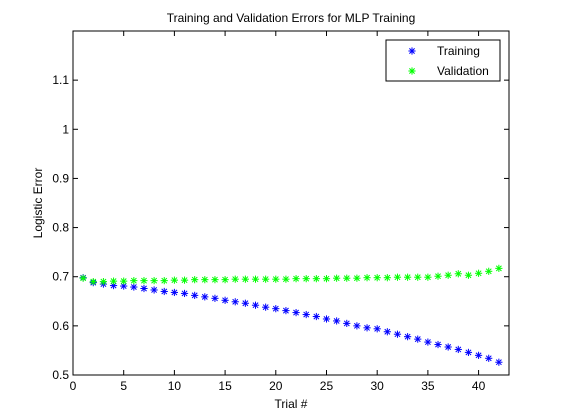 The image size is (561, 420). What do you see at coordinates (276, 386) in the screenshot?
I see `x-tick-label: 20` at bounding box center [276, 386].